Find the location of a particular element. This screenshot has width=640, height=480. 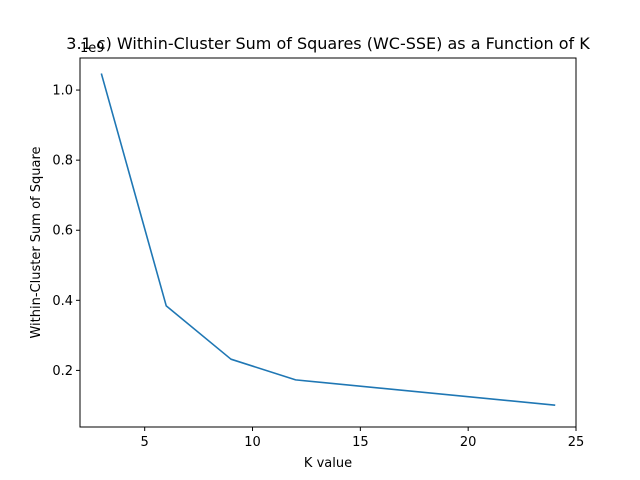

y-tick-label-0.2: 0.2 is located at coordinates (62, 371).